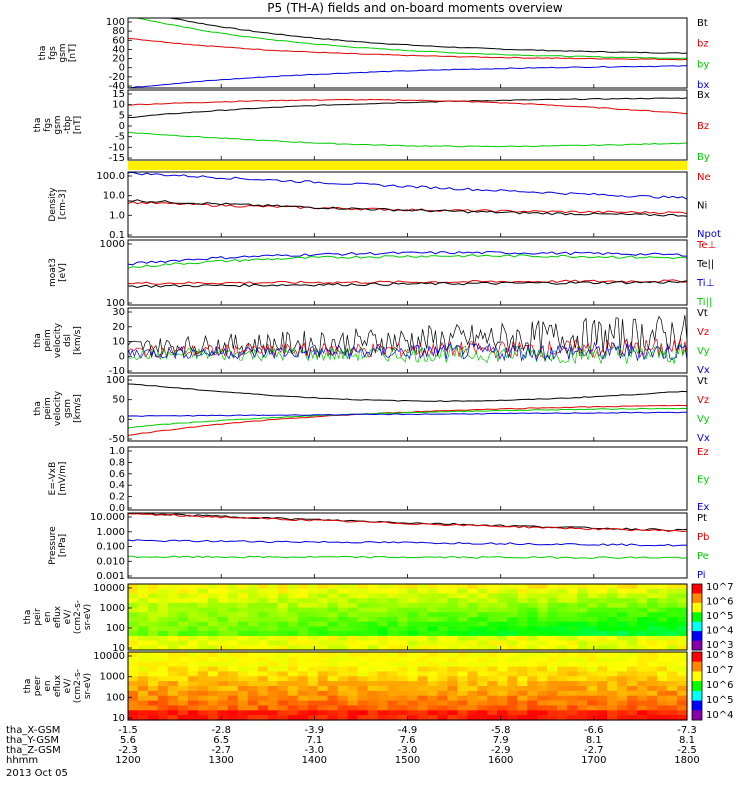  What do you see at coordinates (68, 340) in the screenshot?
I see `y-axis-label: dsl` at bounding box center [68, 340].